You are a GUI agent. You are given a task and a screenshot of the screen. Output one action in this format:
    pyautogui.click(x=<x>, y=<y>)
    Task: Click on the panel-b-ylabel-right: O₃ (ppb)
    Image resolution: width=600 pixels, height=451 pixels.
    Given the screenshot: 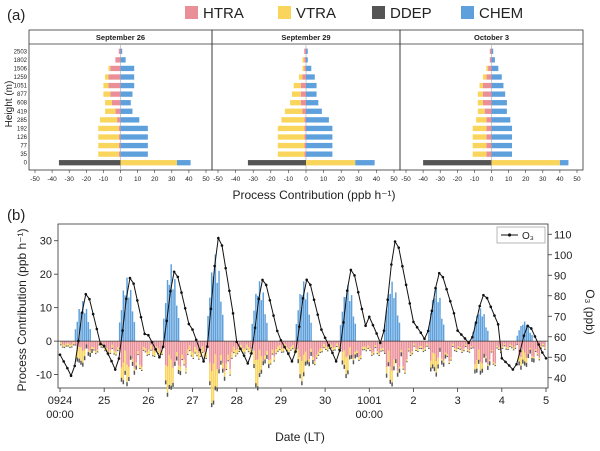 What is the action you would take?
    pyautogui.click(x=590, y=312)
    